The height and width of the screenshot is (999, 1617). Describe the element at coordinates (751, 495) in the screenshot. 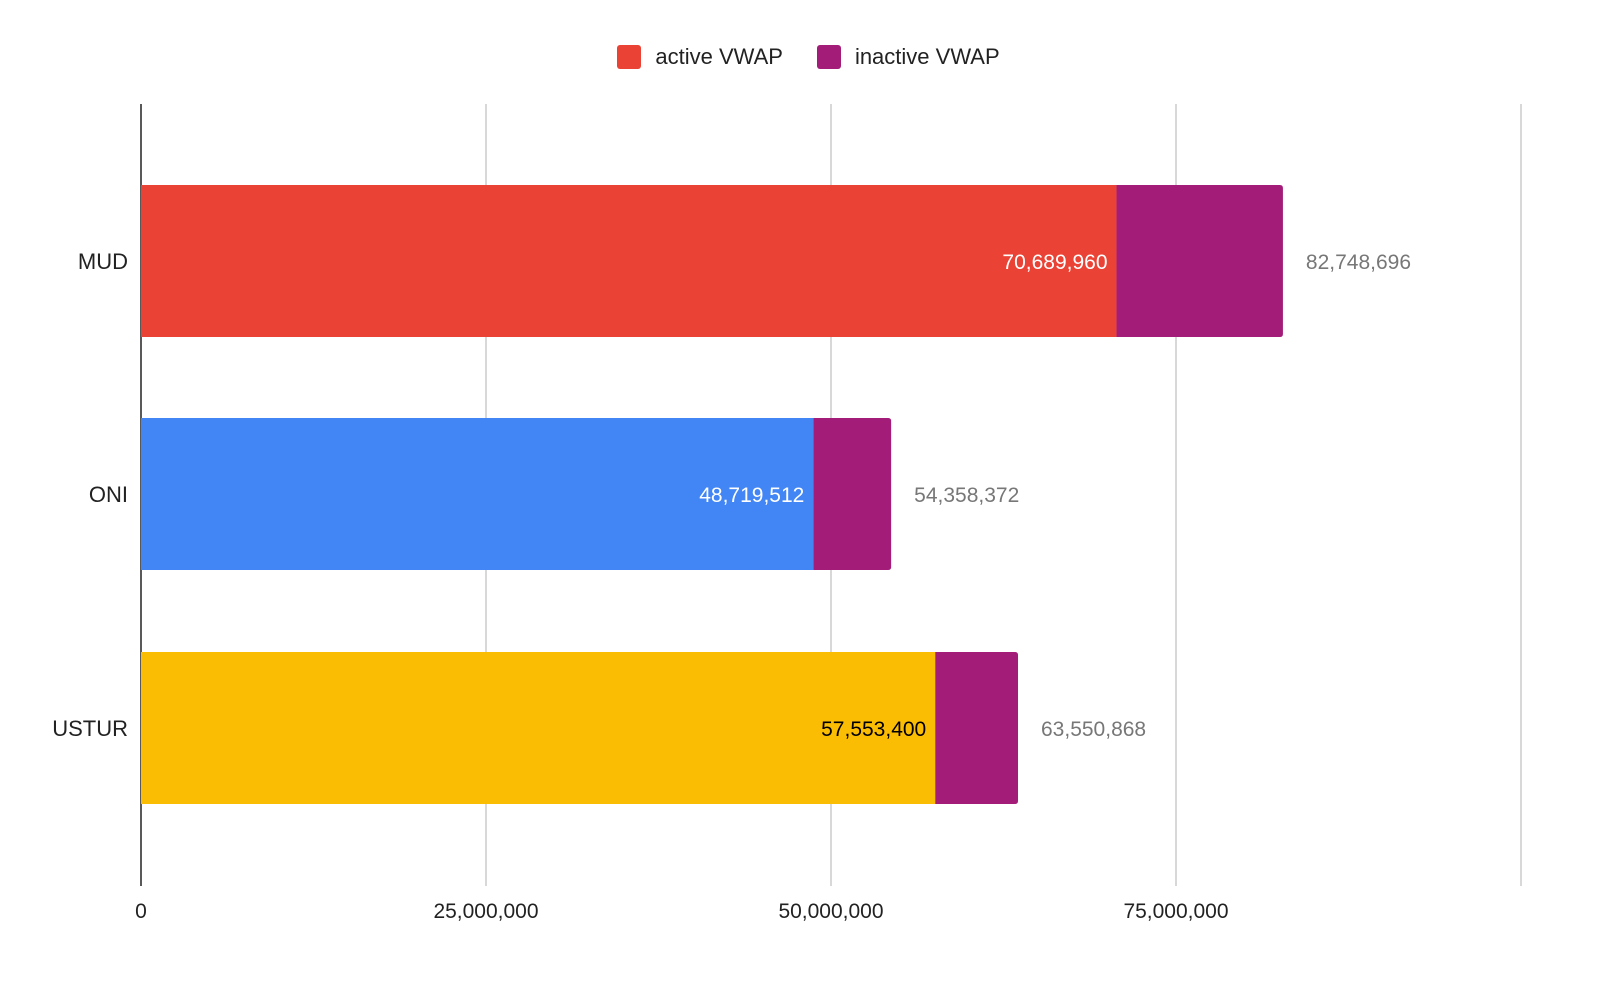

I see `data-label-active: 48,719,512` at that location.